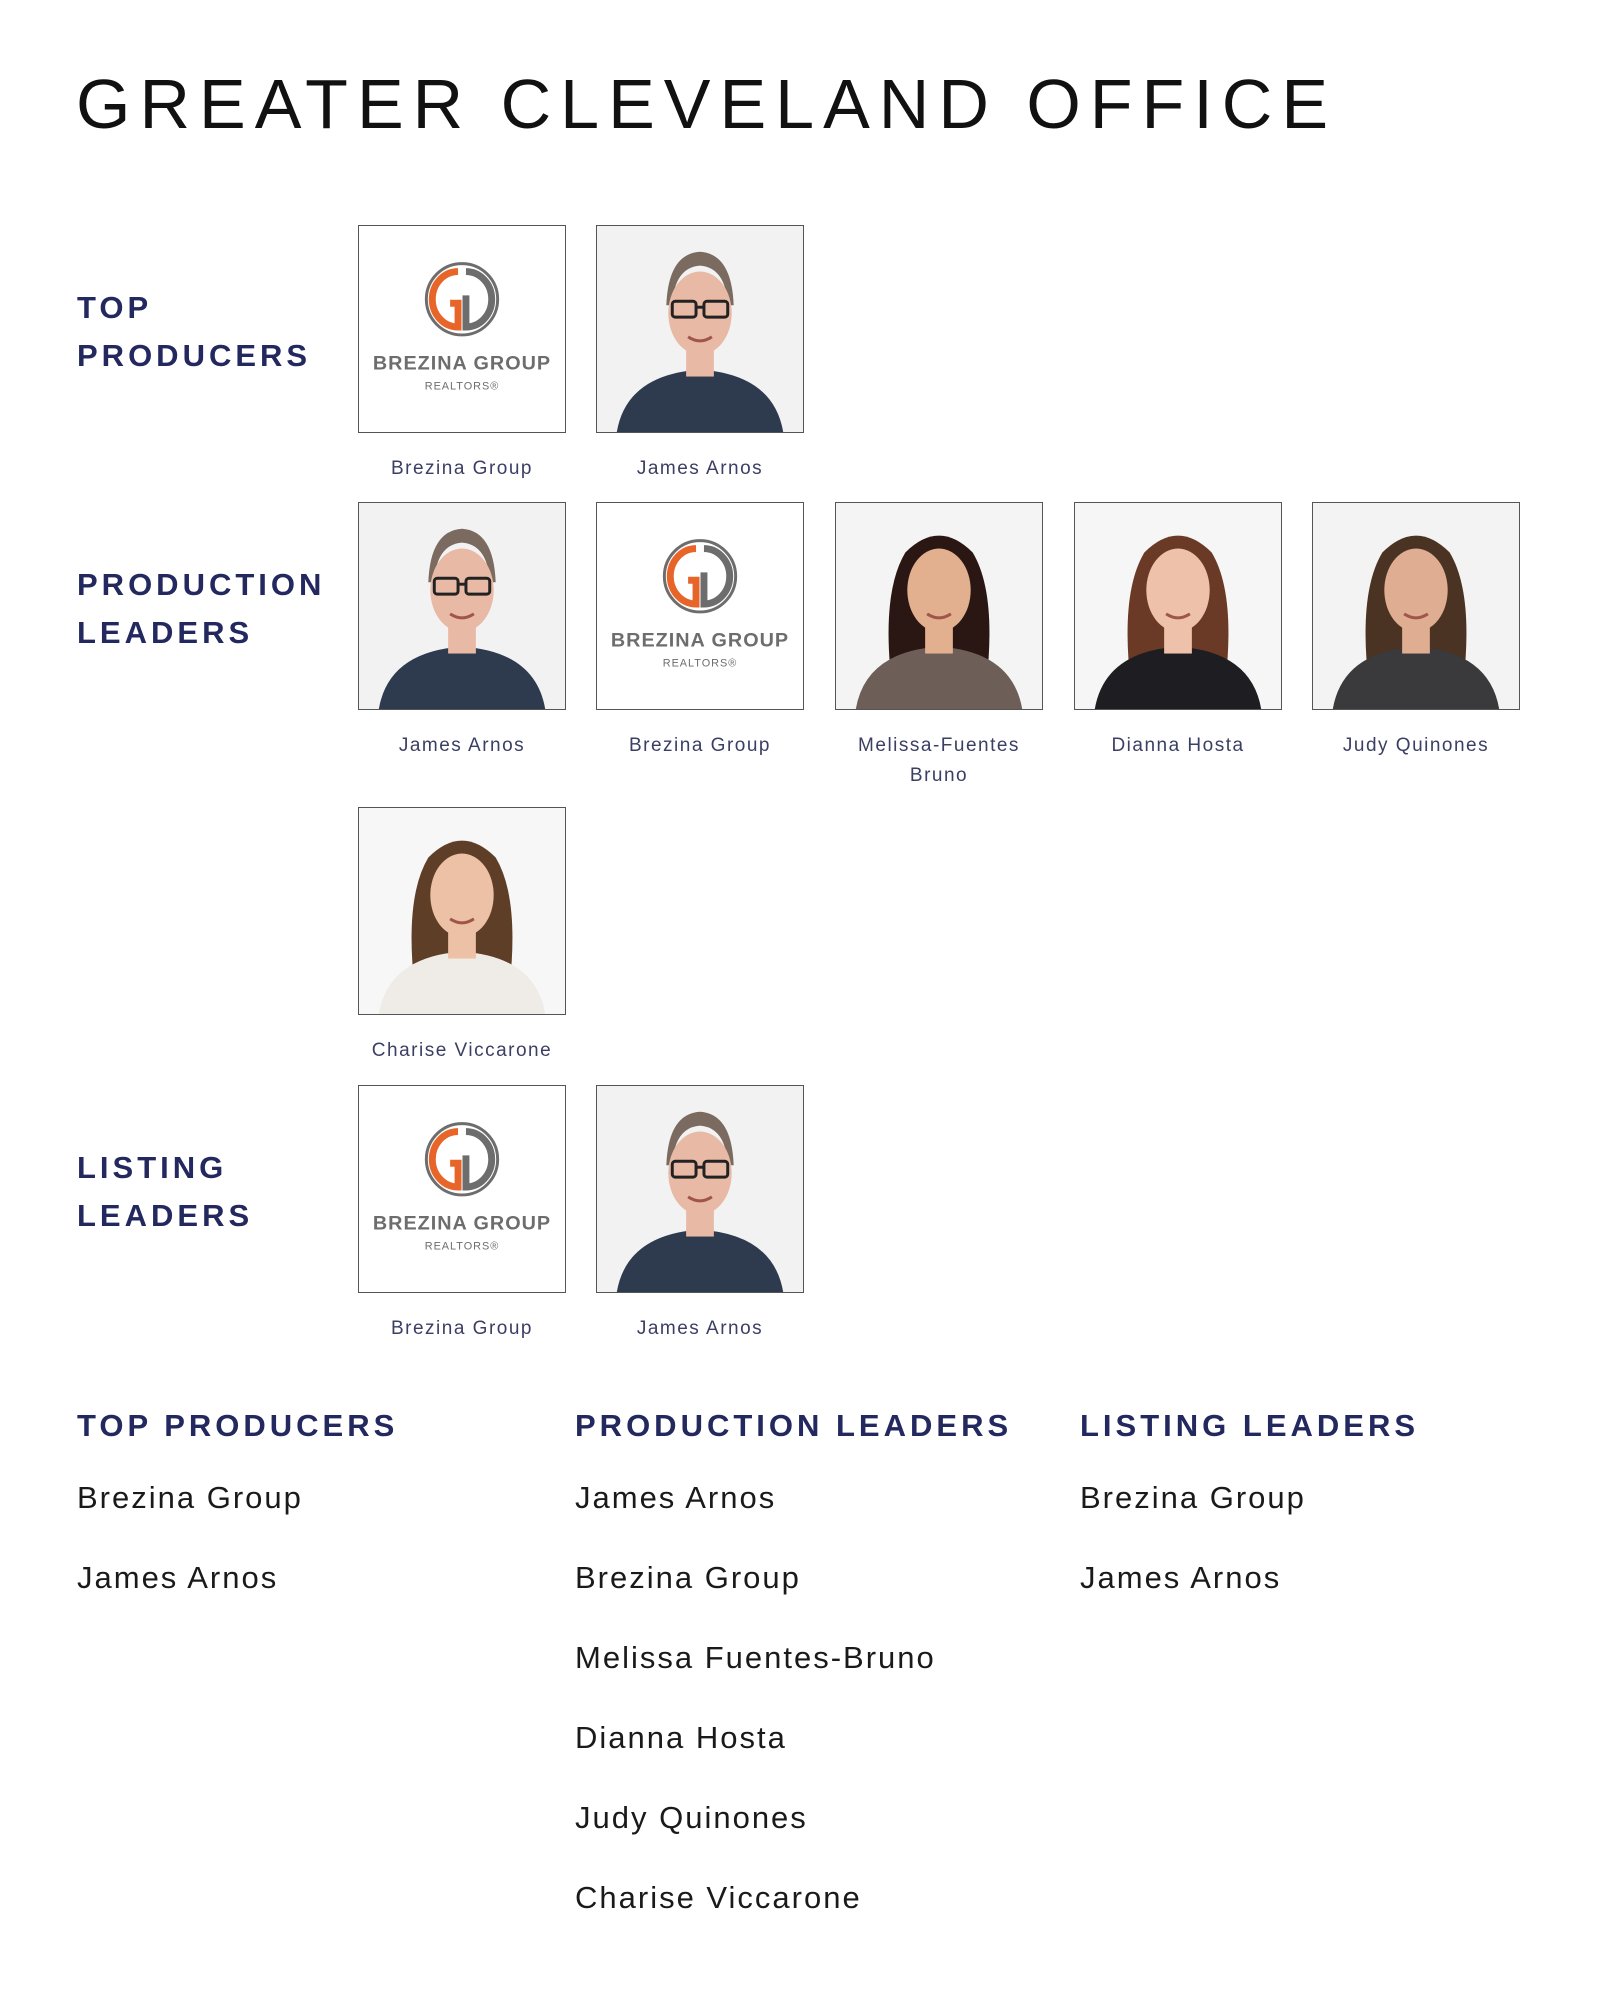 This screenshot has width=1600, height=1999. What do you see at coordinates (462, 1050) in the screenshot?
I see `agent-name-caption: Charise Viccarone` at bounding box center [462, 1050].